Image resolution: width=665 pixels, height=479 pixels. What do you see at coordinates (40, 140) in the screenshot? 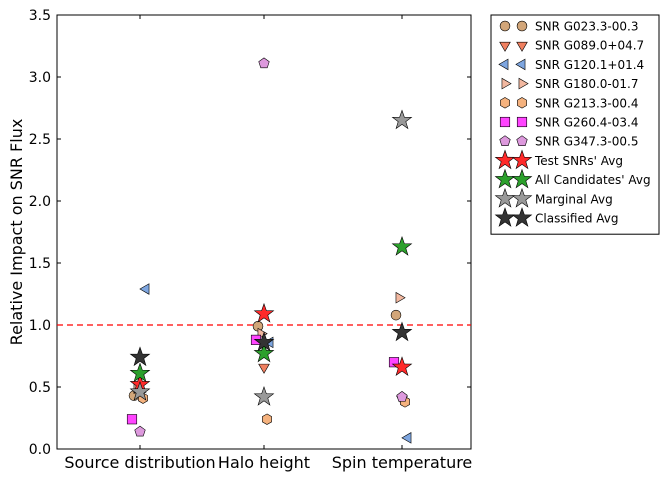
I see `y-tick-label: 2.5` at bounding box center [40, 140].